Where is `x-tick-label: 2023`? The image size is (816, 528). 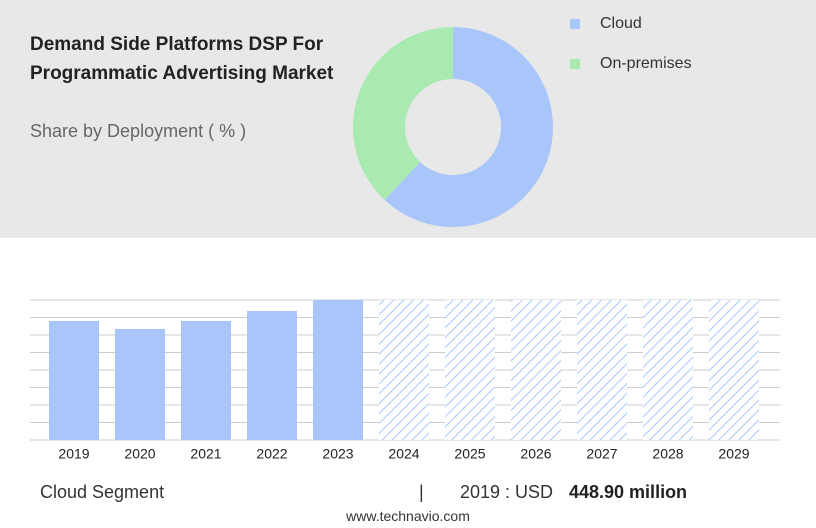
x-tick-label: 2023 is located at coordinates (337, 454).